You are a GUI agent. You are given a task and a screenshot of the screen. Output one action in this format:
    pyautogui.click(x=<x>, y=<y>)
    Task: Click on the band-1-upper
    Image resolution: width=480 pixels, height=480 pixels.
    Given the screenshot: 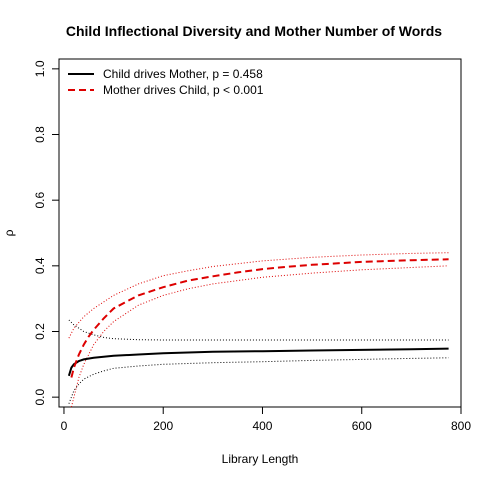 What is the action you would take?
    pyautogui.click(x=258, y=295)
    